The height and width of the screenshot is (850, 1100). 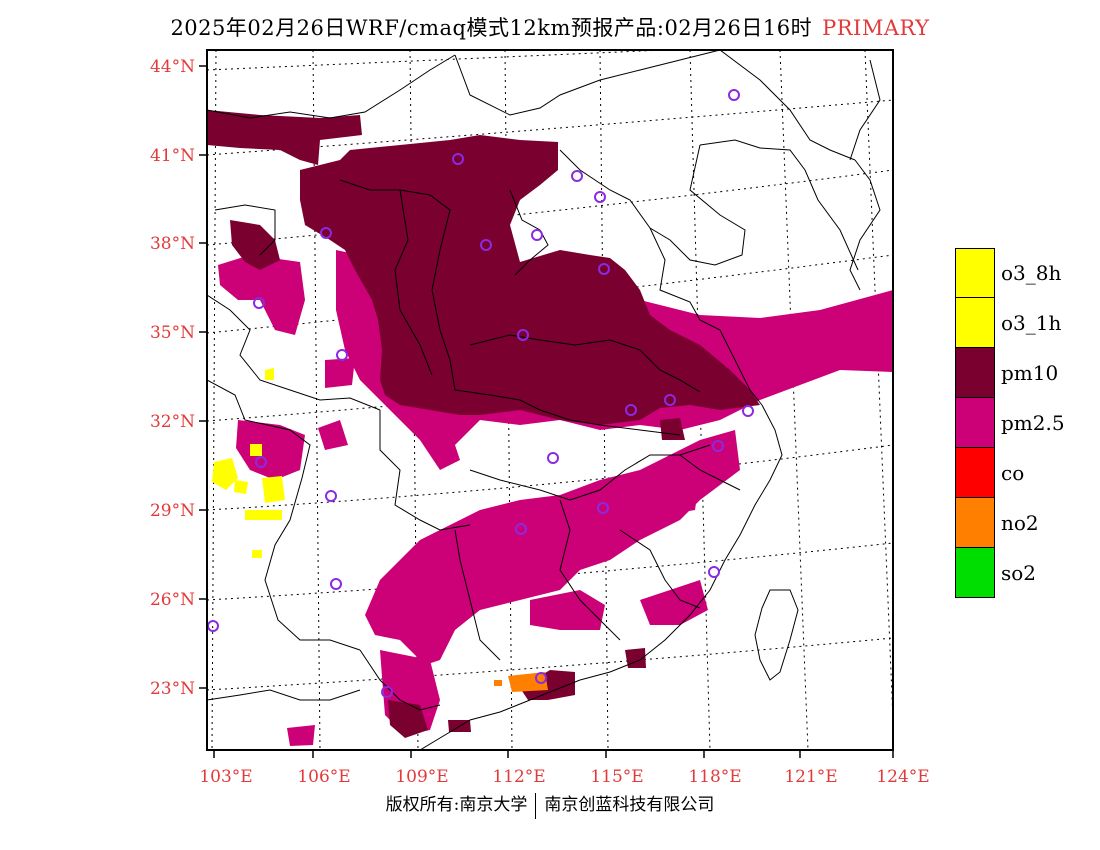 I want to click on lon-label: 115°E, so click(x=616, y=777).